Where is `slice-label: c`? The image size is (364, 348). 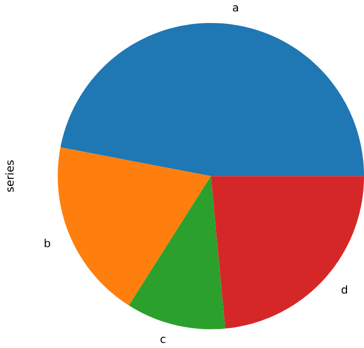 slice-label: c is located at coordinates (163, 339).